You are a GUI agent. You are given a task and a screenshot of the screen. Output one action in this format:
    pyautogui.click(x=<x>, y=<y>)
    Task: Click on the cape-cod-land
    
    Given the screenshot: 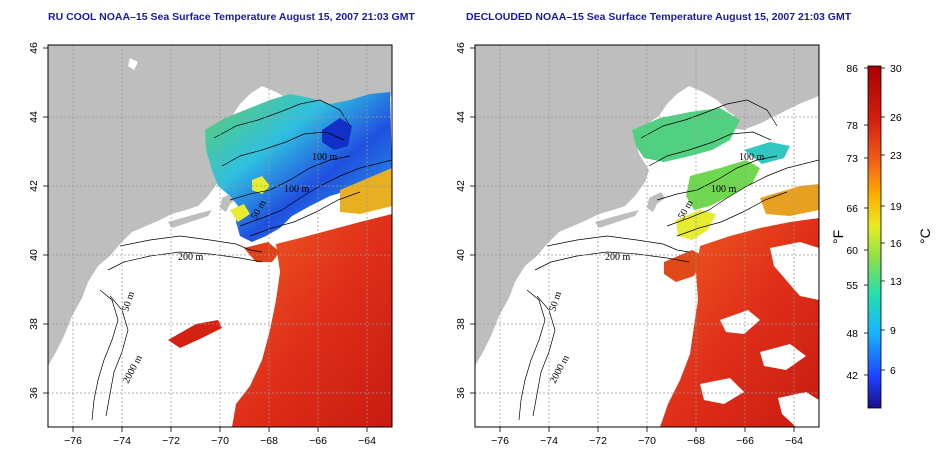 What is the action you would take?
    pyautogui.click(x=656, y=202)
    